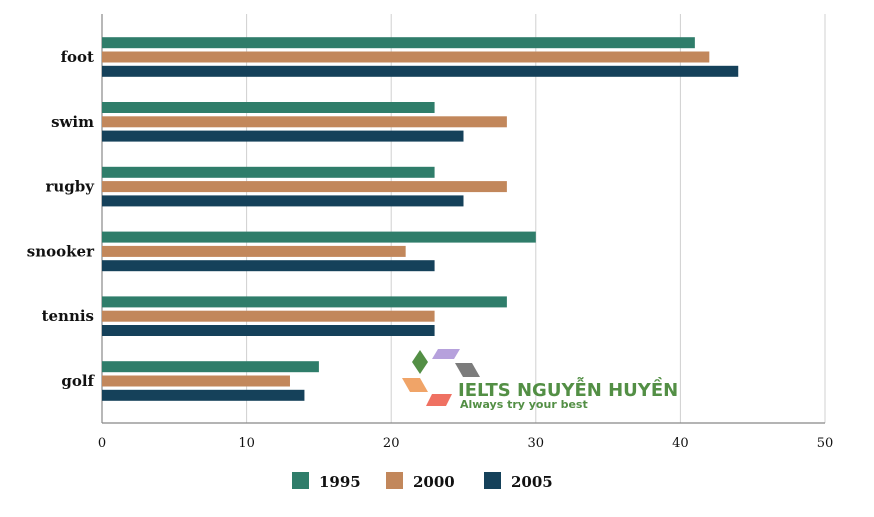 Image resolution: width=874 pixels, height=517 pixels. Describe the element at coordinates (300, 480) in the screenshot. I see `legend-swatch-1995` at that location.